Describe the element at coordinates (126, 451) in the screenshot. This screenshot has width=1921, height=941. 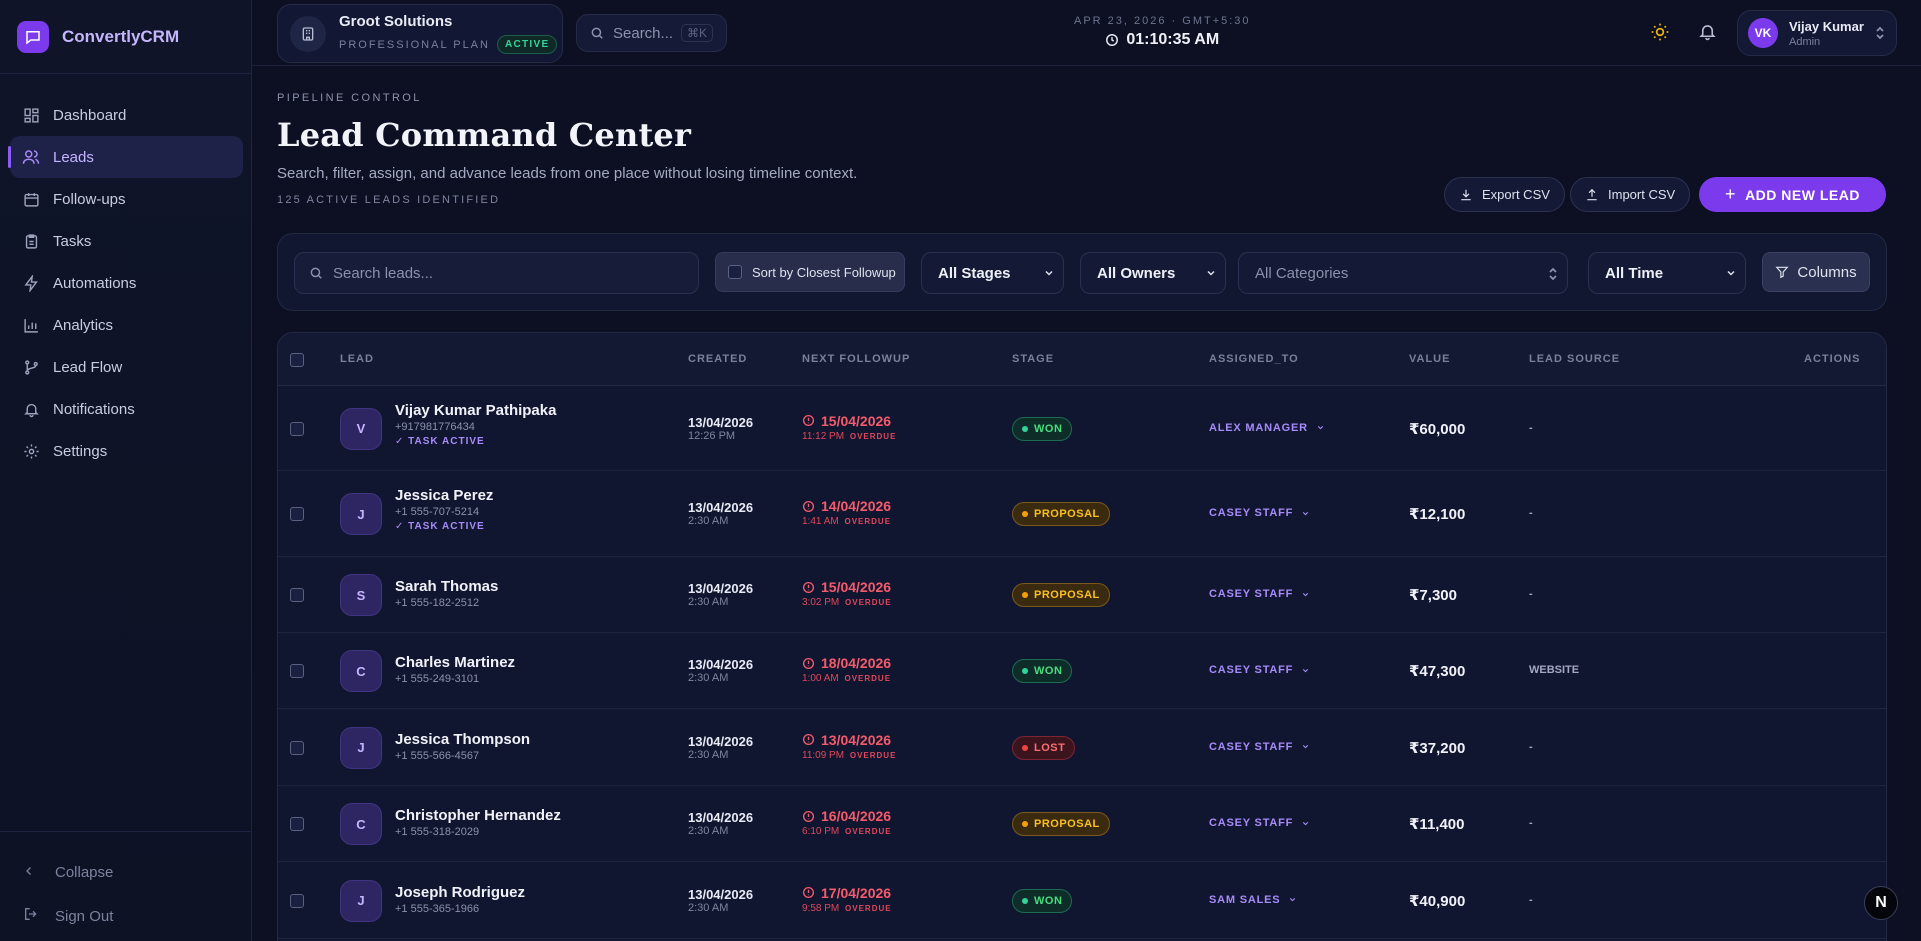
I see `sidebar-item-settings: Settings` at that location.